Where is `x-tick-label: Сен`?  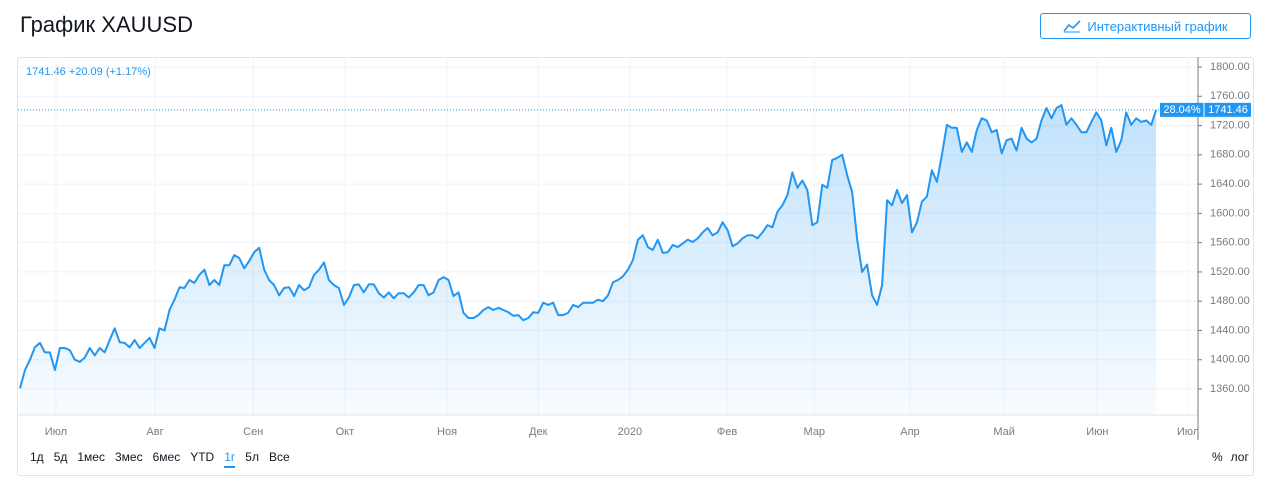
x-tick-label: Сен is located at coordinates (253, 432).